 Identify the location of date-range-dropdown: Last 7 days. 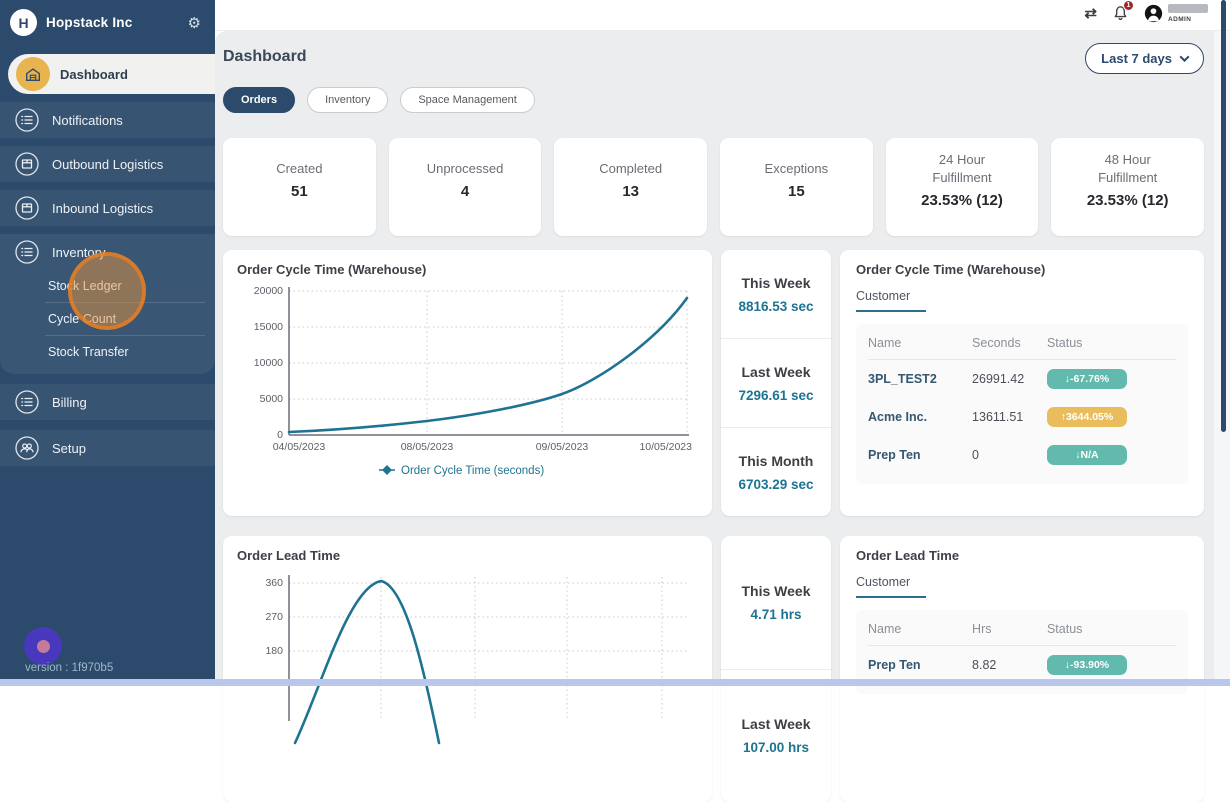
(1144, 58).